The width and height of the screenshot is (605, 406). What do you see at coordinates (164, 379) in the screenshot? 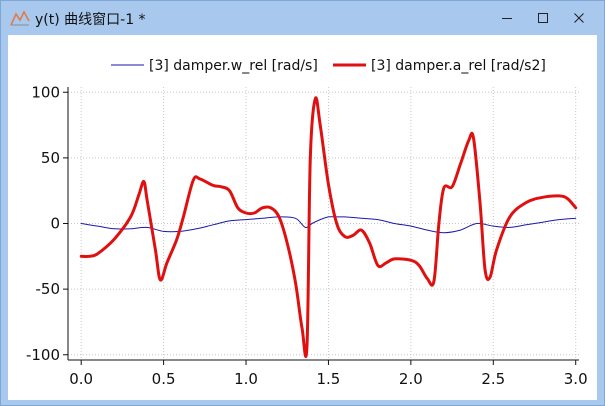
I see `x-tick-label: 0.5` at bounding box center [164, 379].